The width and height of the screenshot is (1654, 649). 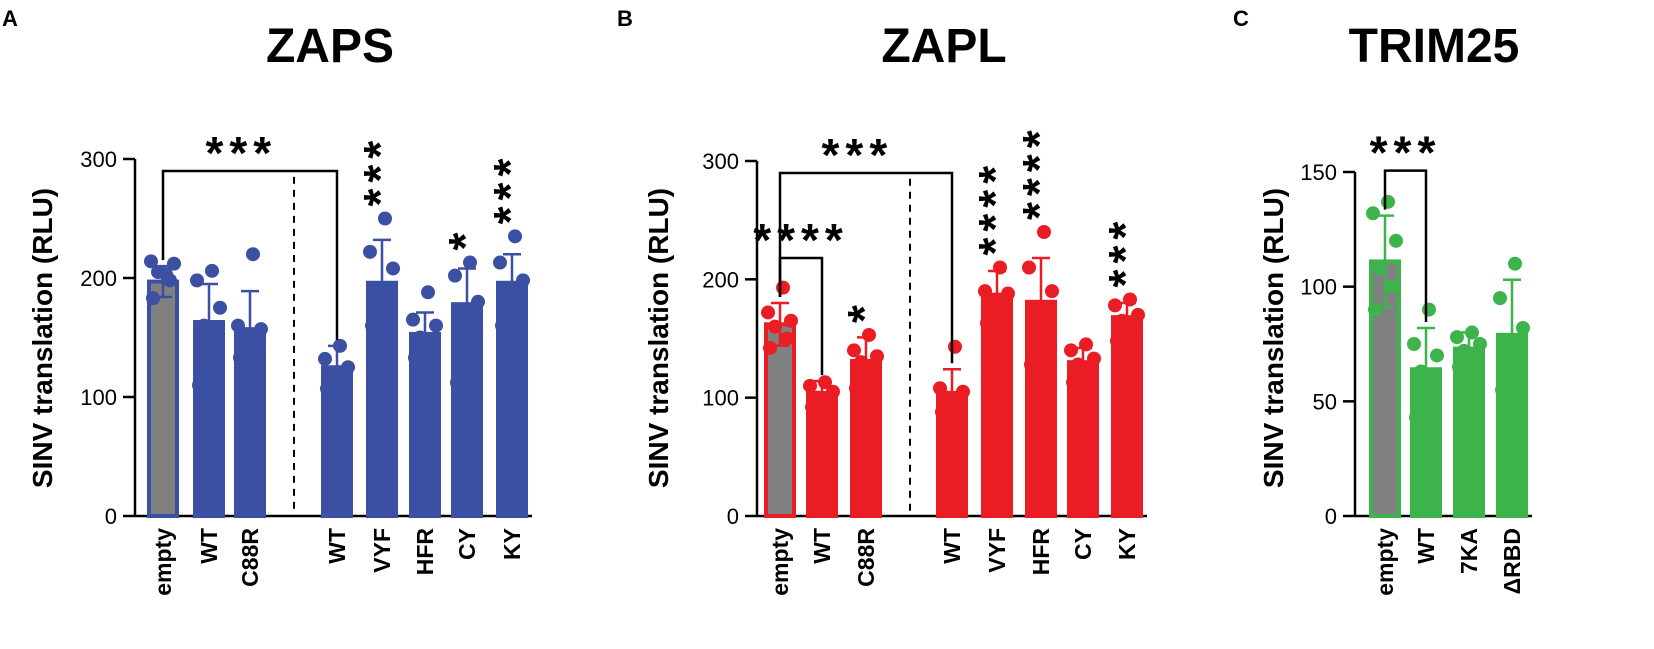 What do you see at coordinates (330, 46) in the screenshot?
I see `chart-title: ZAPS` at bounding box center [330, 46].